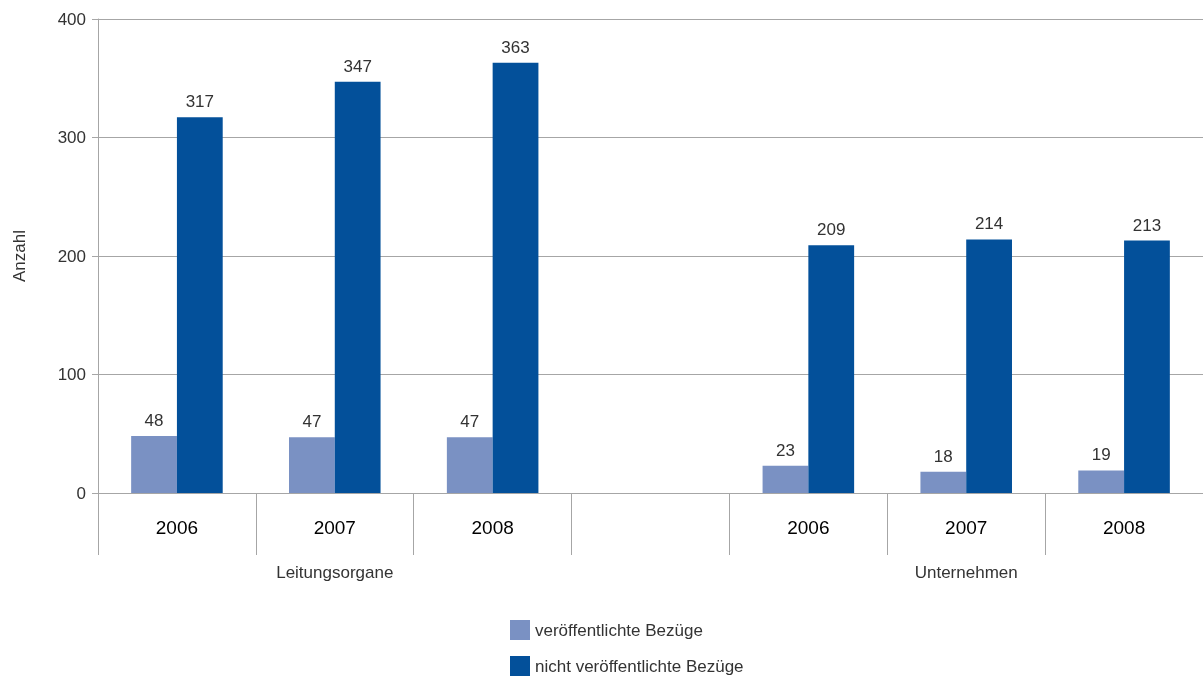 This screenshot has width=1203, height=680. What do you see at coordinates (831, 230) in the screenshot?
I see `data-label: 209` at bounding box center [831, 230].